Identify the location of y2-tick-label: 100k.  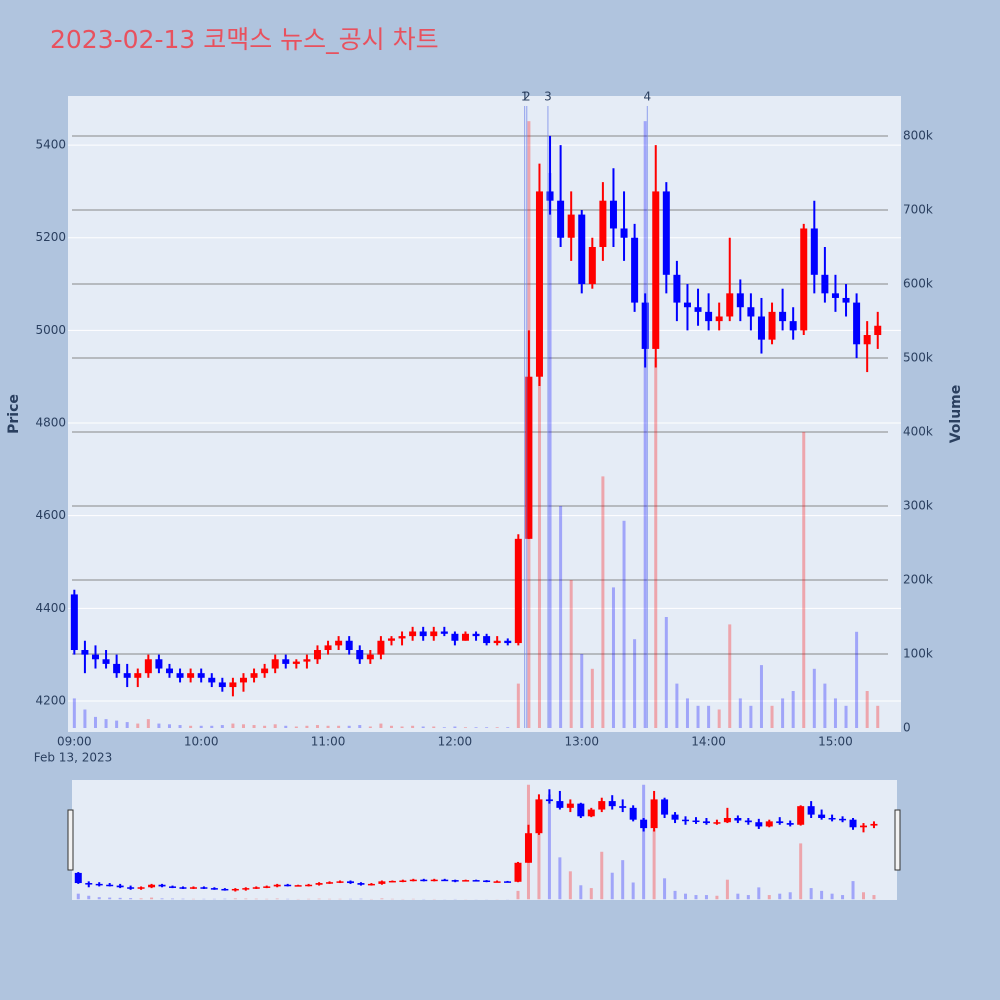
(918, 653).